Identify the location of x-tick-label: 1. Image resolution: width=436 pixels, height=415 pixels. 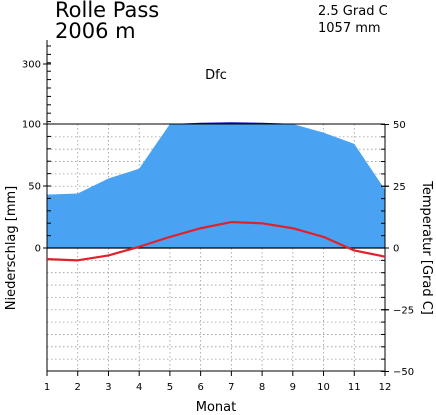
(47, 387).